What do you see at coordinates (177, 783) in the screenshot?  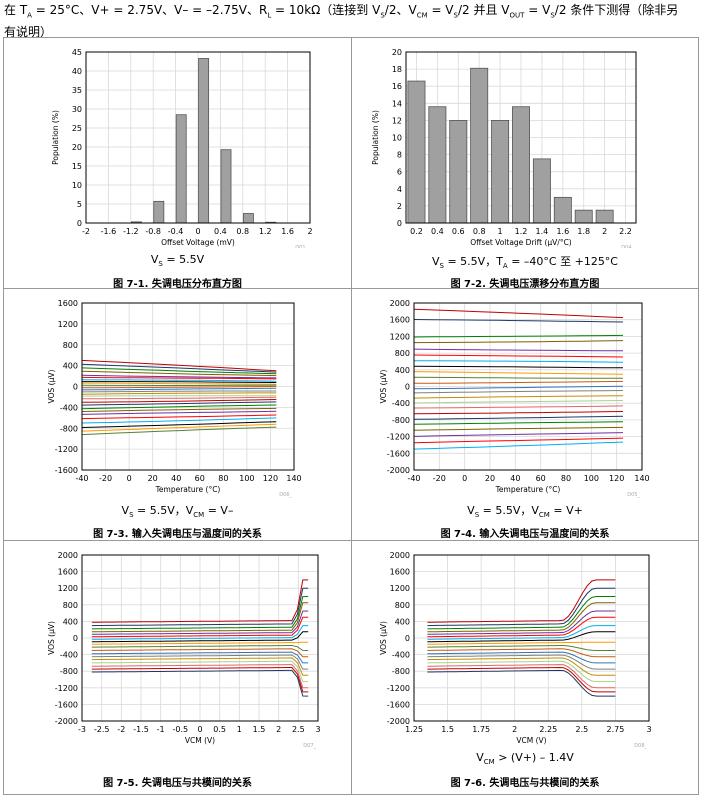 I see `figure-7-5-caption: 图 7-5. 失调电压与共模间的关系` at bounding box center [177, 783].